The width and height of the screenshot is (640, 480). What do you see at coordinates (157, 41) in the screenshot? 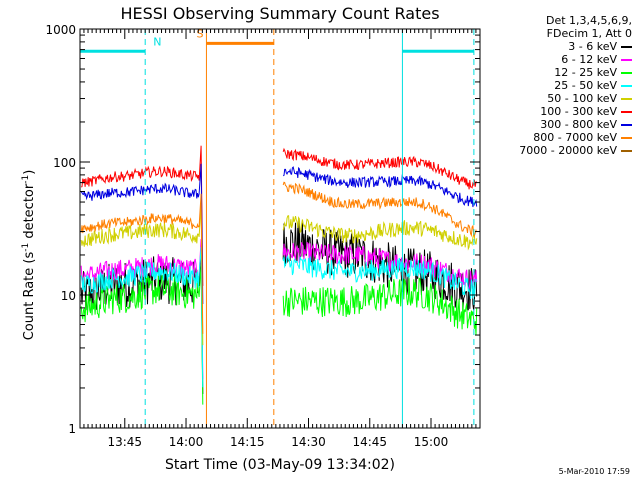
I see `flag-label: N` at bounding box center [157, 41].